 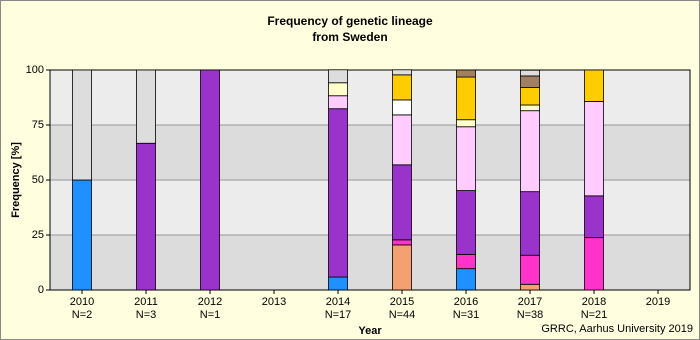 I want to click on x-tick-label: 2018, so click(x=594, y=302).